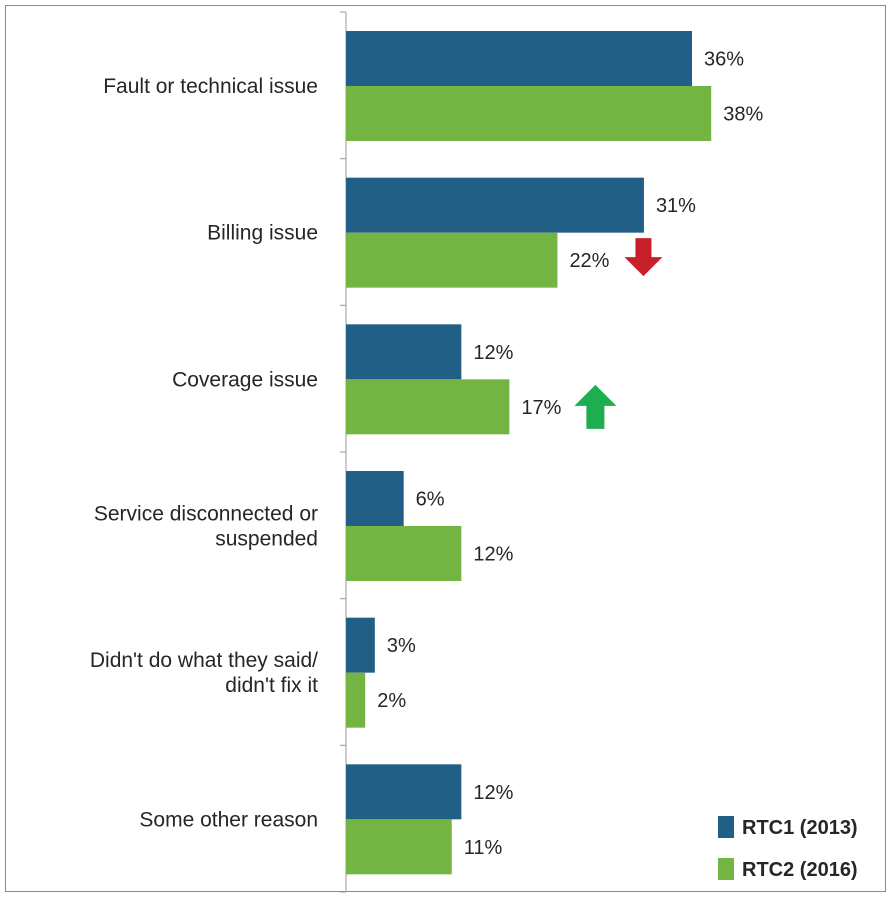 Image resolution: width=891 pixels, height=897 pixels. What do you see at coordinates (262, 233) in the screenshot?
I see `category-label: Billing issue` at bounding box center [262, 233].